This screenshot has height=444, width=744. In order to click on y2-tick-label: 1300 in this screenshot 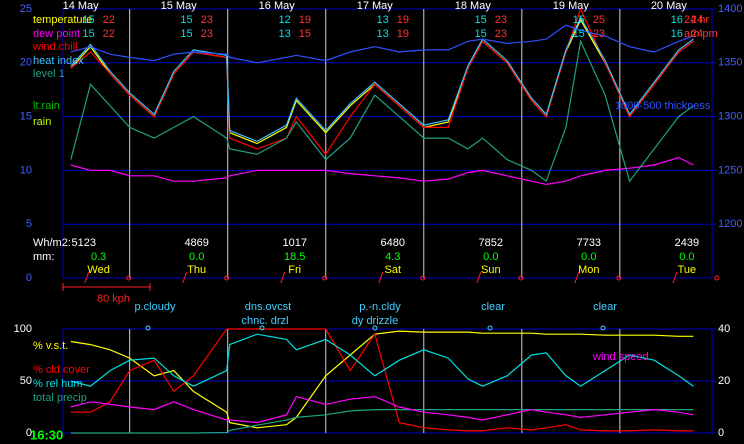, I will do `click(730, 117)`.